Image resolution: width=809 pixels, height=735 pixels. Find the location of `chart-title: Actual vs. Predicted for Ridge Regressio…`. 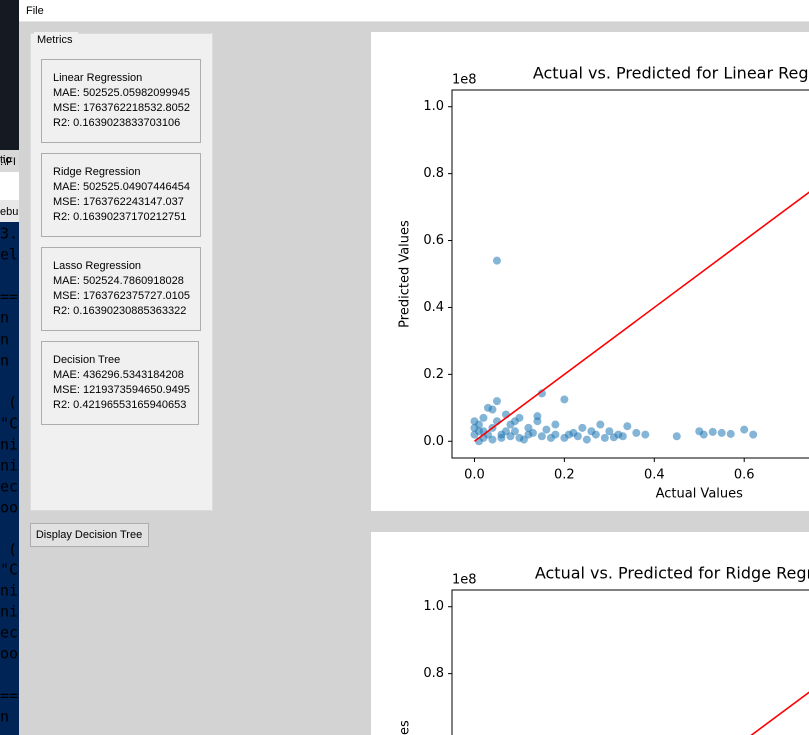

chart-title: Actual vs. Predicted for Ridge Regressio… is located at coordinates (672, 573).